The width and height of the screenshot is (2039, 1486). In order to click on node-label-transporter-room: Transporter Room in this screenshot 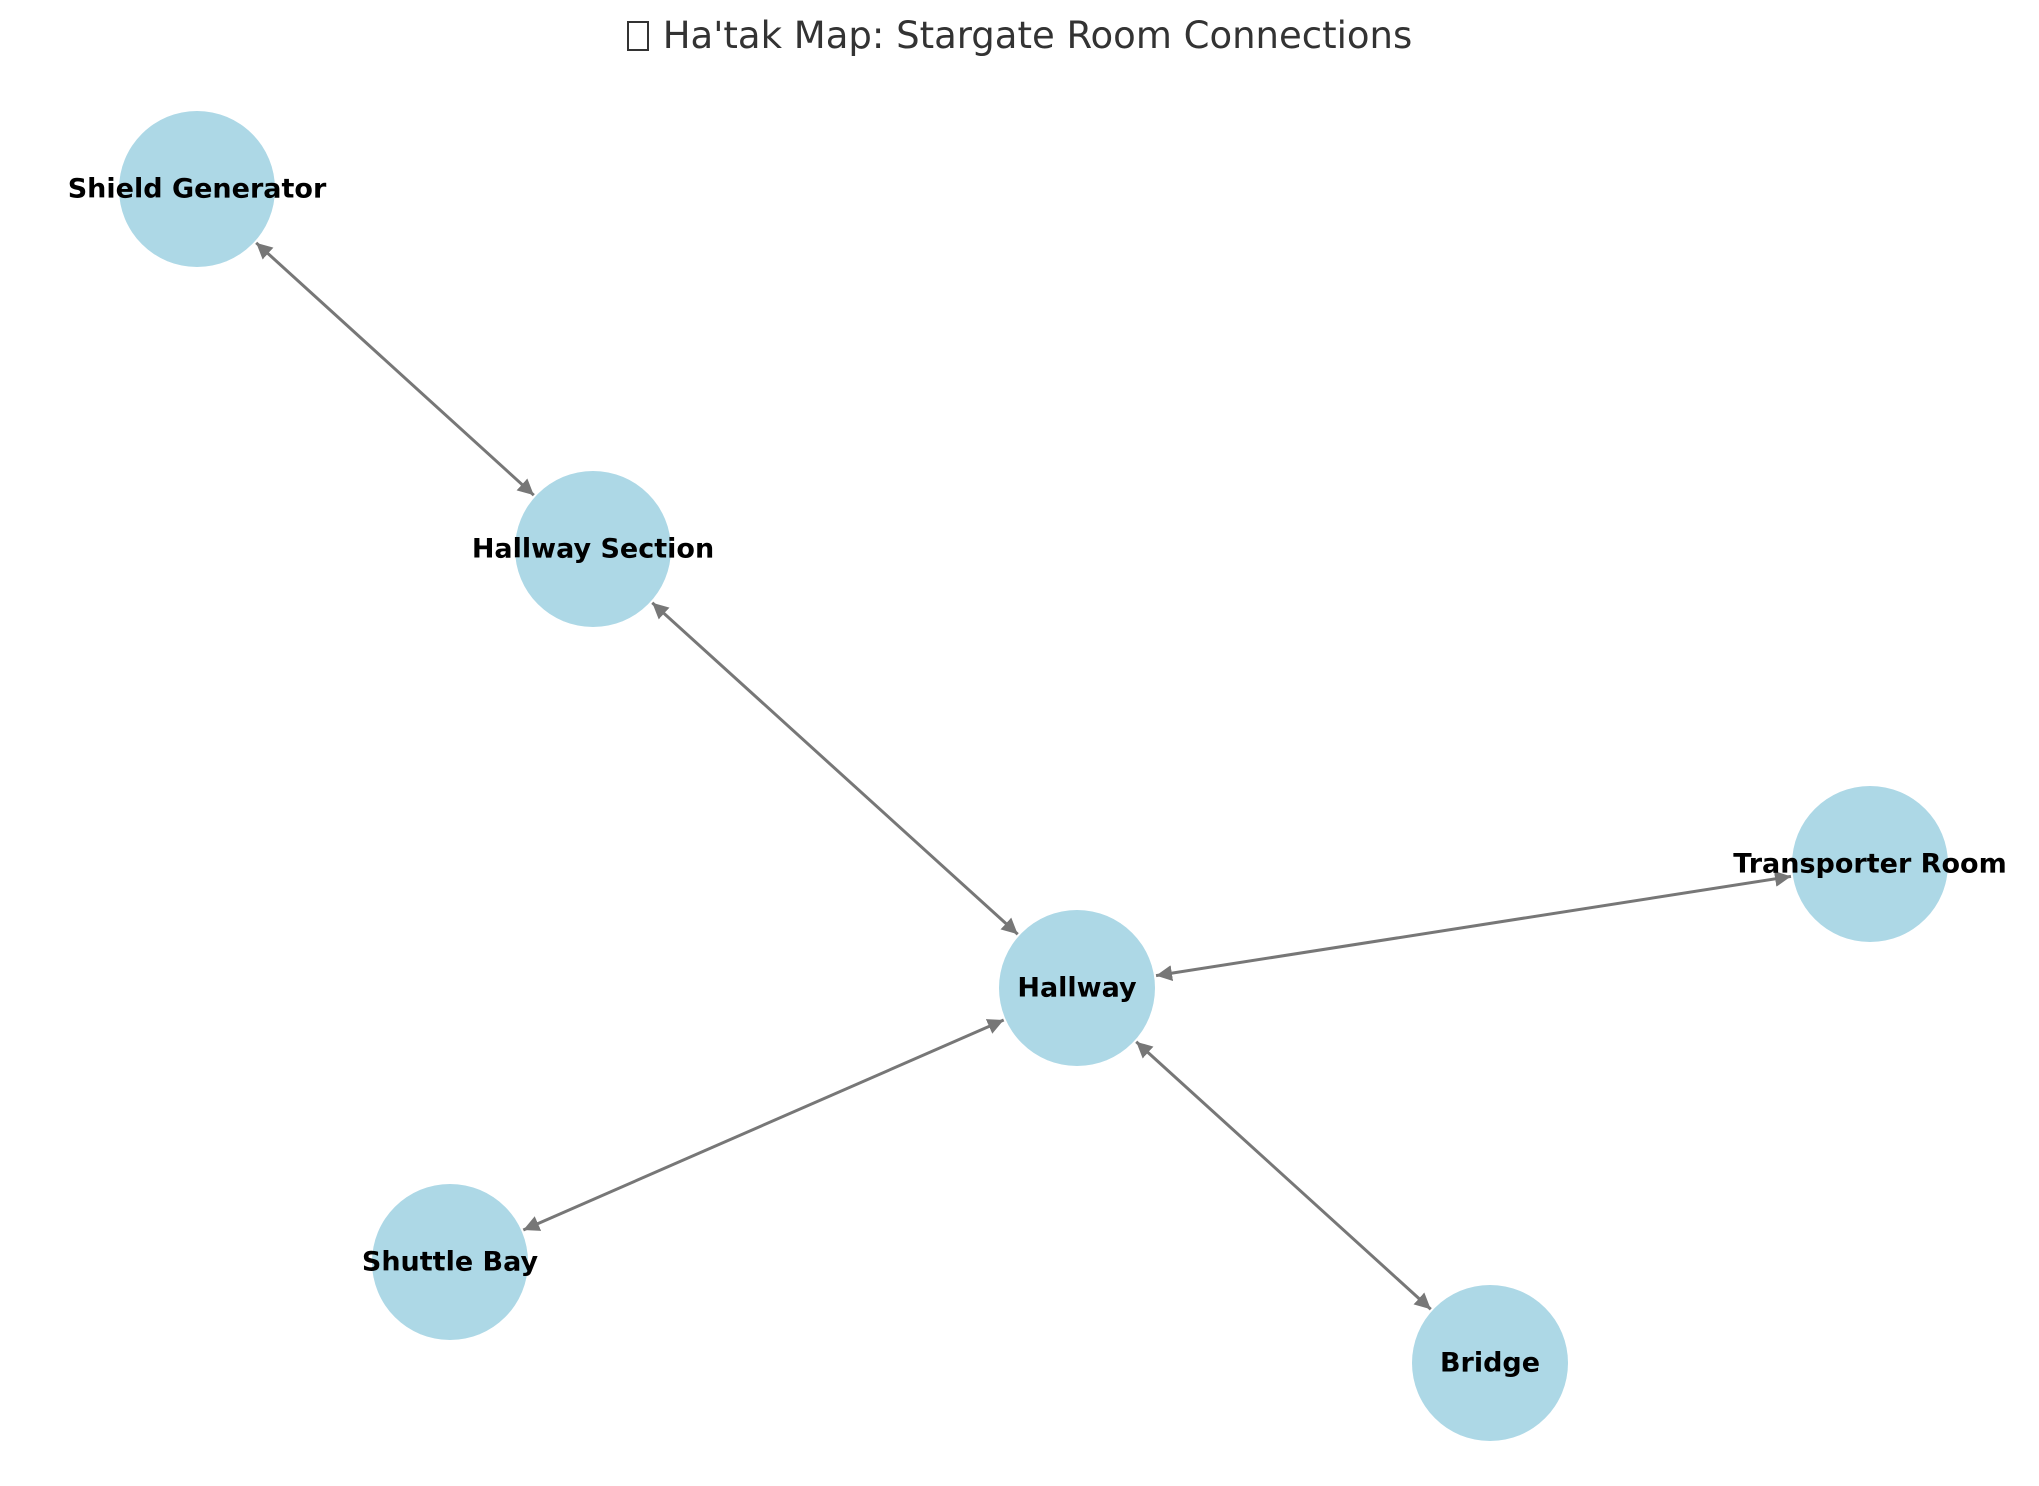, I will do `click(1869, 864)`.